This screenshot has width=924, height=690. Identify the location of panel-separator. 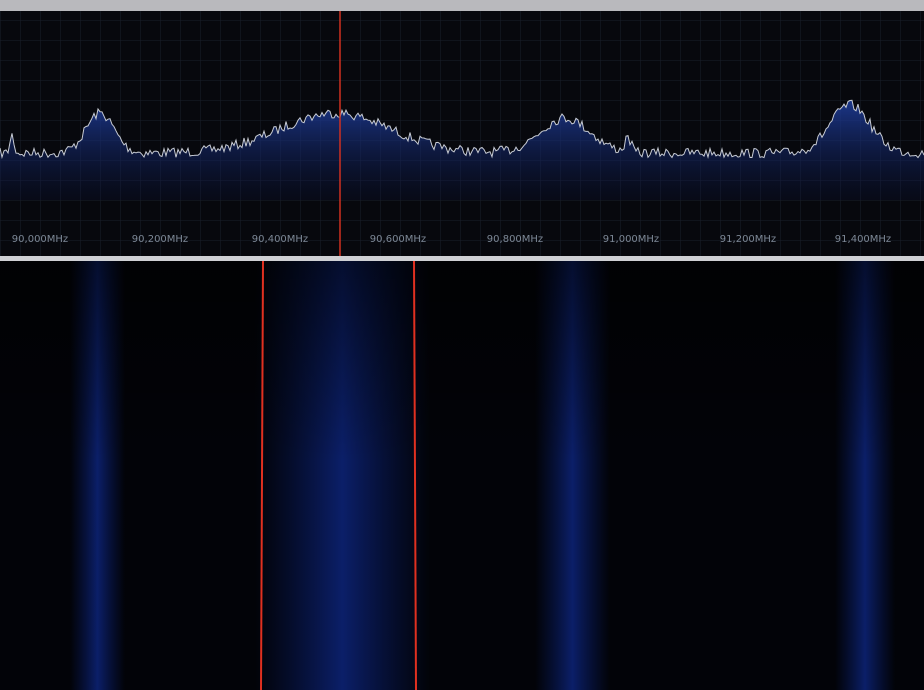
(462, 258).